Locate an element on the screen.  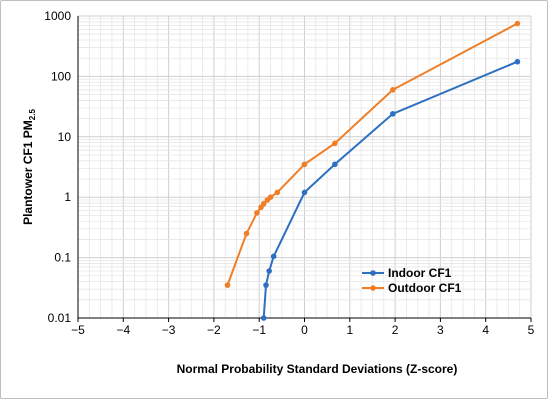
y-axis-title-main: Plantower CF1 PM is located at coordinates (28, 172).